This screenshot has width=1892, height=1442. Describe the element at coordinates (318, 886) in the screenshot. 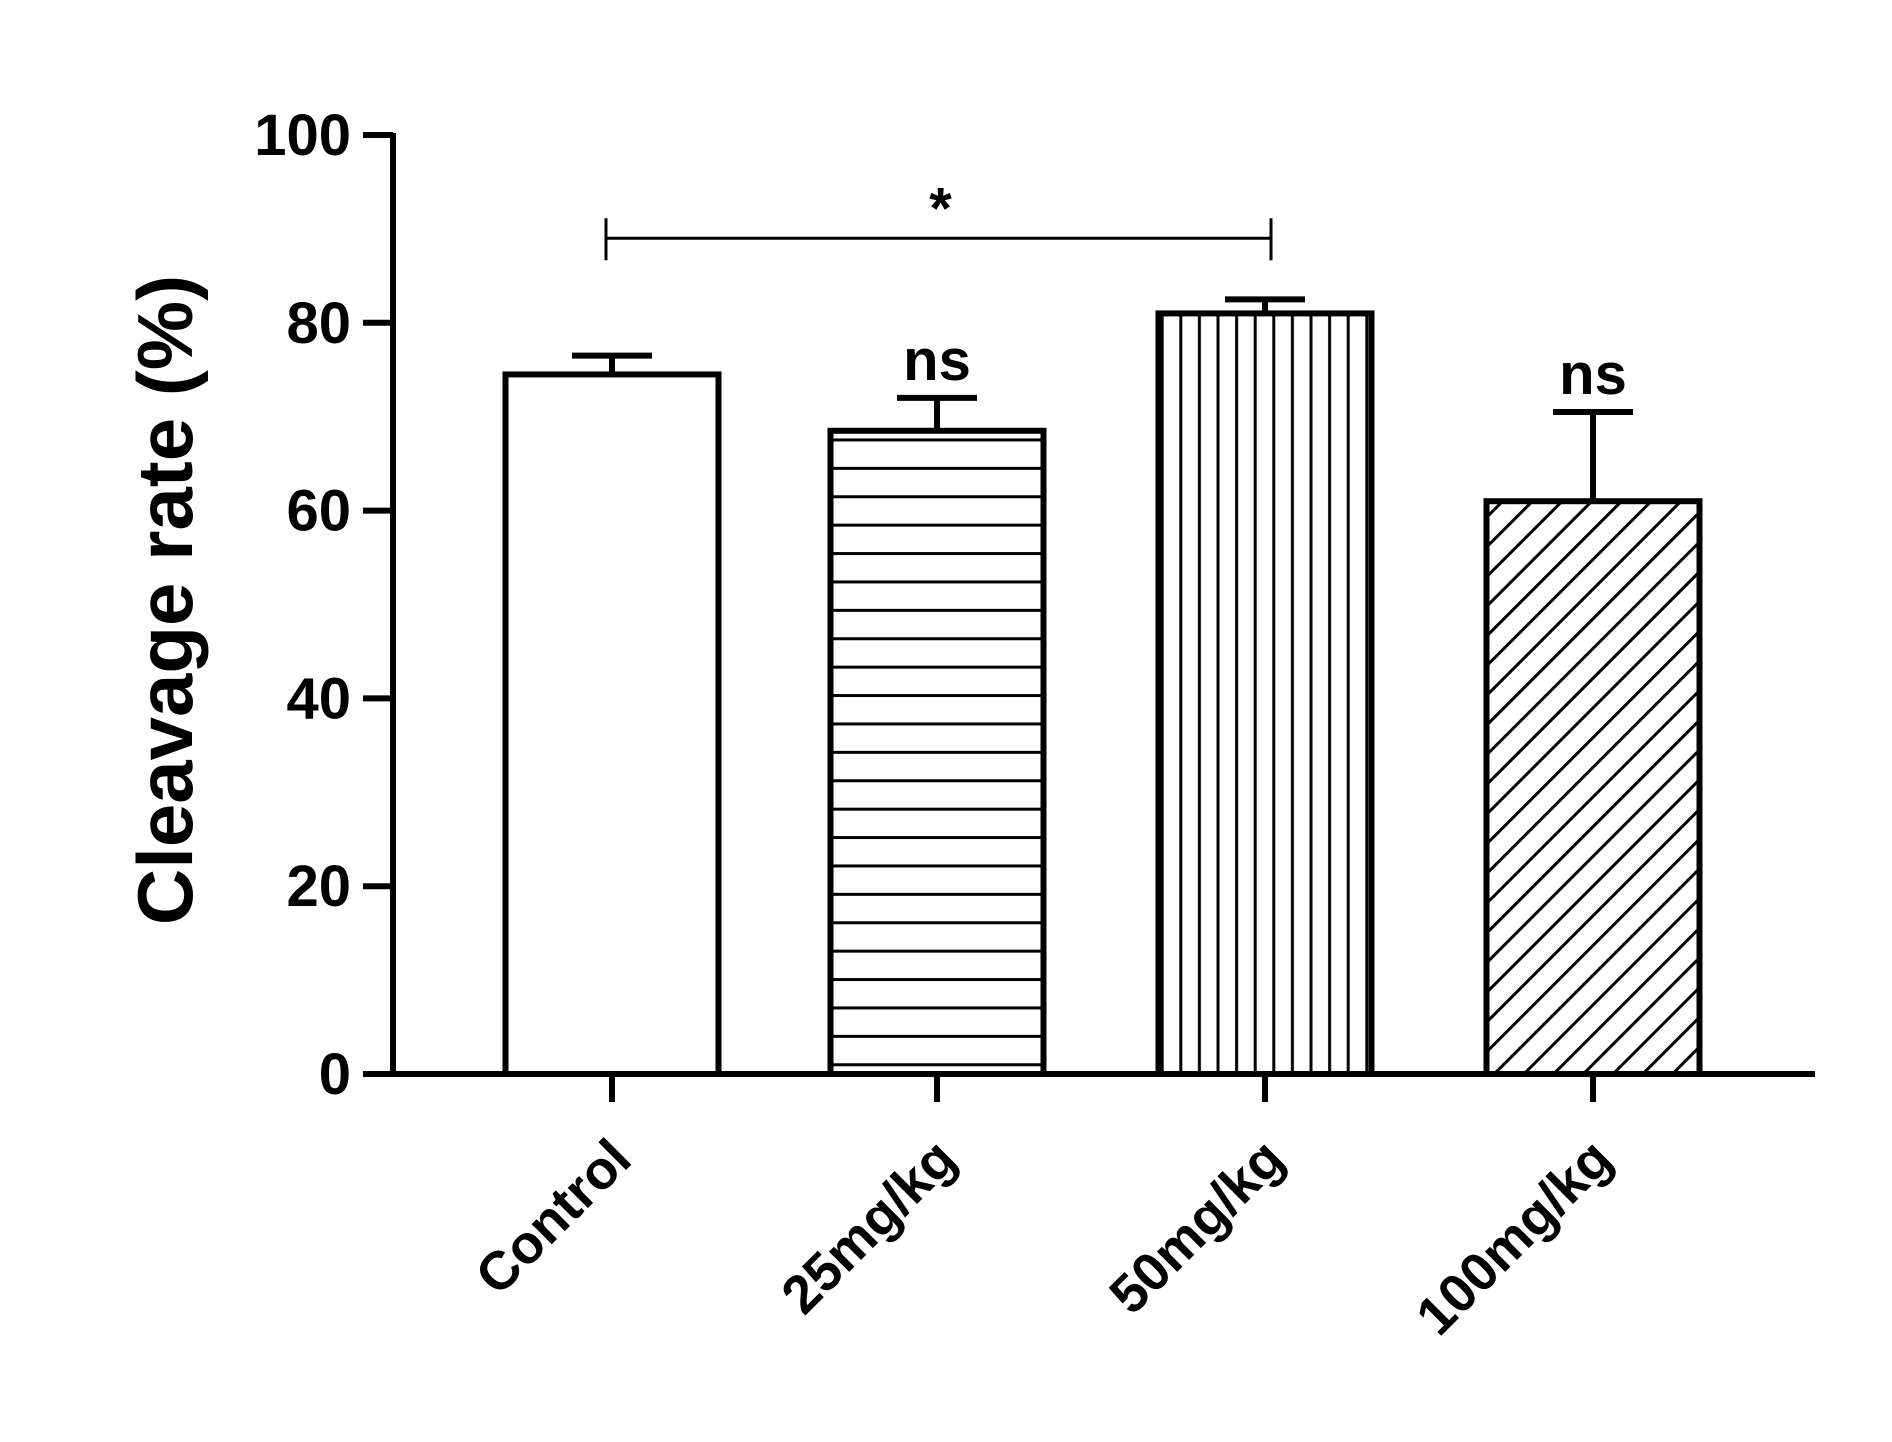

I see `y-tick-label: 20` at that location.